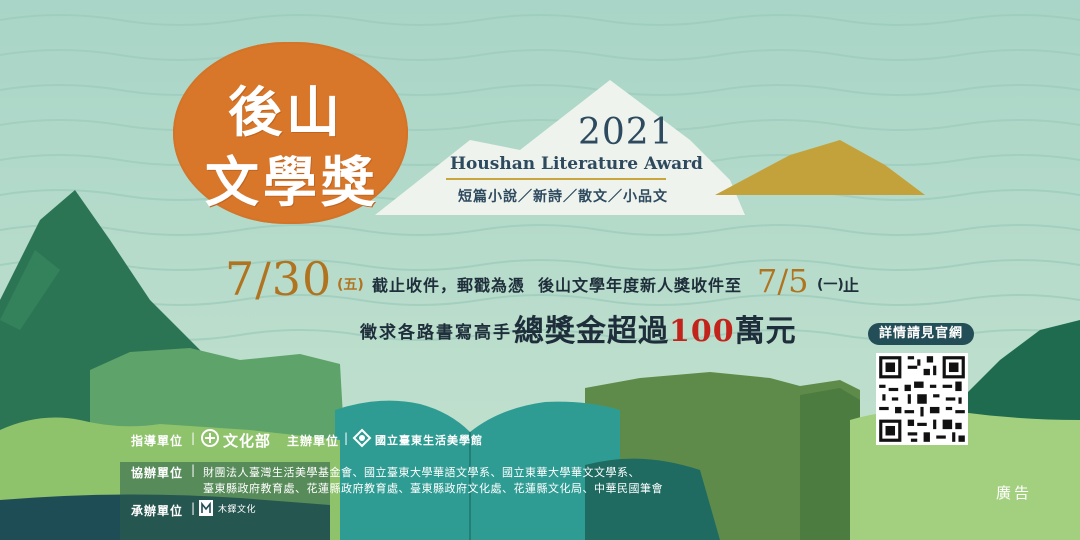  What do you see at coordinates (247, 441) in the screenshot?
I see `guide-name: 文化部` at bounding box center [247, 441].